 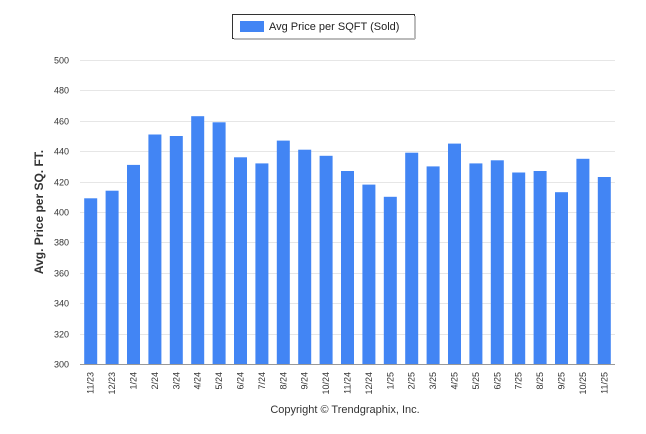 What do you see at coordinates (412, 381) in the screenshot?
I see `x-tick-label: 2/25` at bounding box center [412, 381].